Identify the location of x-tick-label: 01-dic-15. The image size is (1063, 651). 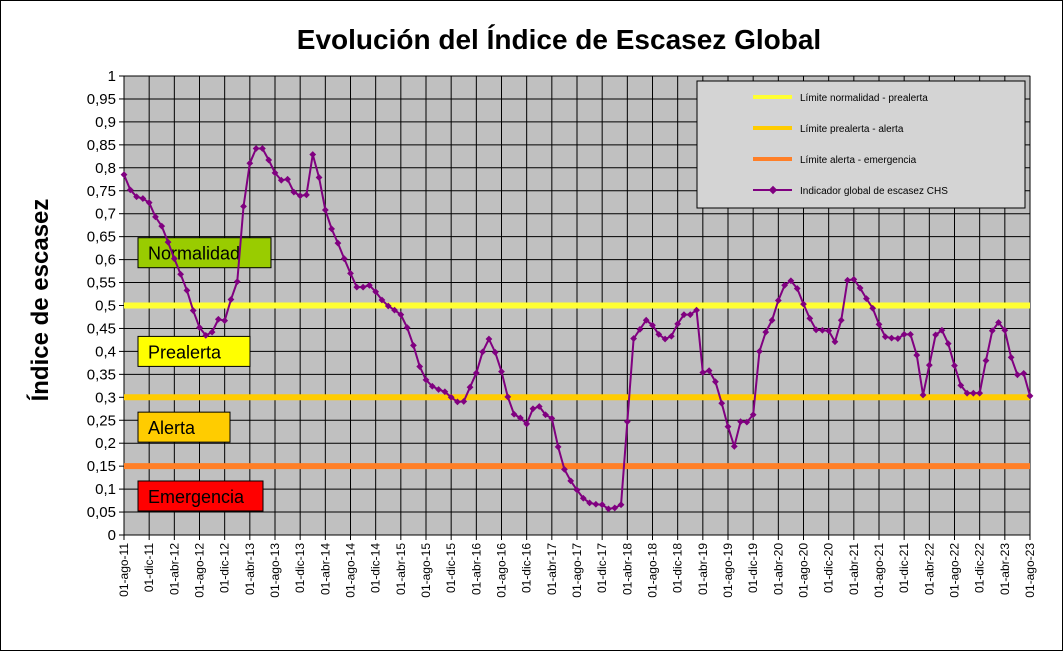
(451, 568).